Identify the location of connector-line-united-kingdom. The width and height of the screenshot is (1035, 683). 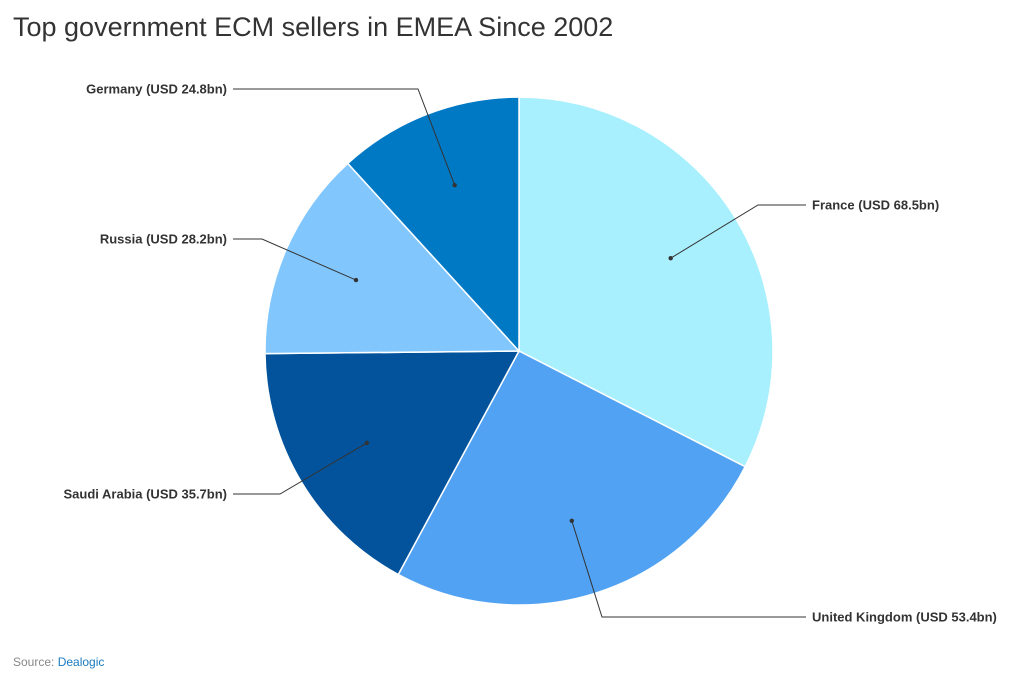
(688, 569).